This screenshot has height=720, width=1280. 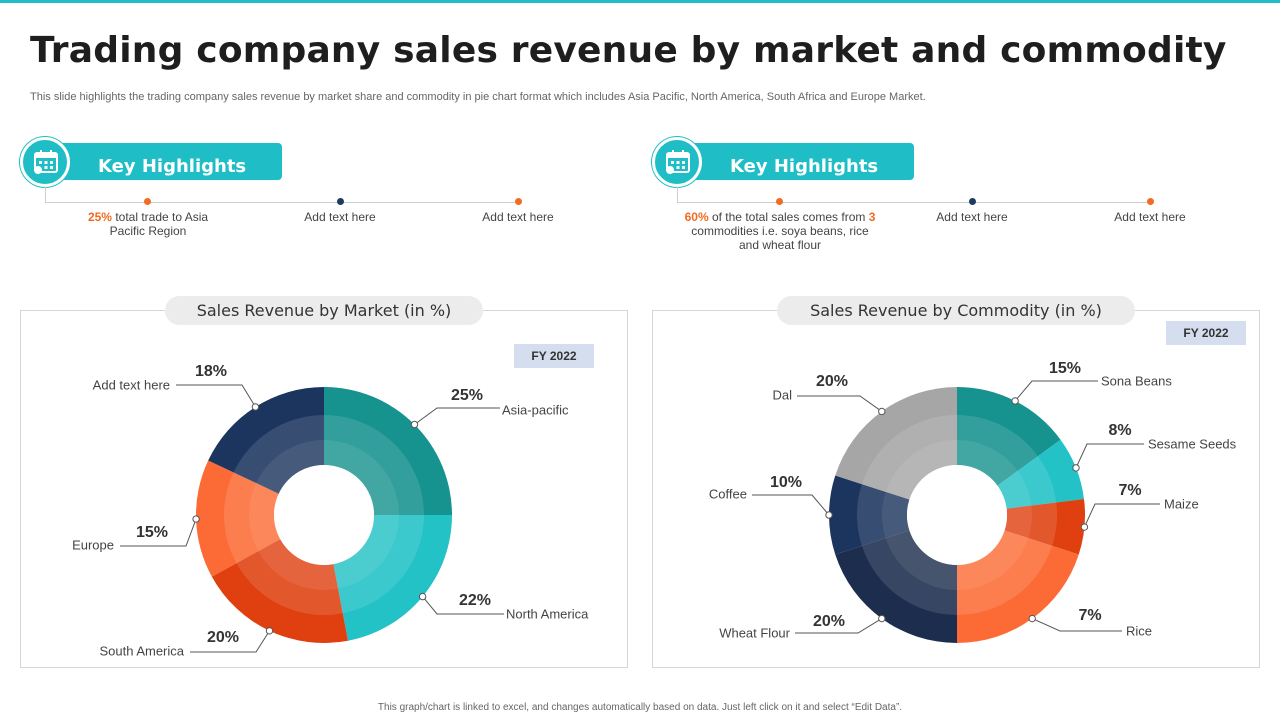 I want to click on highlight-item-1: 25% total trade to Asia Pacific Region, so click(x=148, y=224).